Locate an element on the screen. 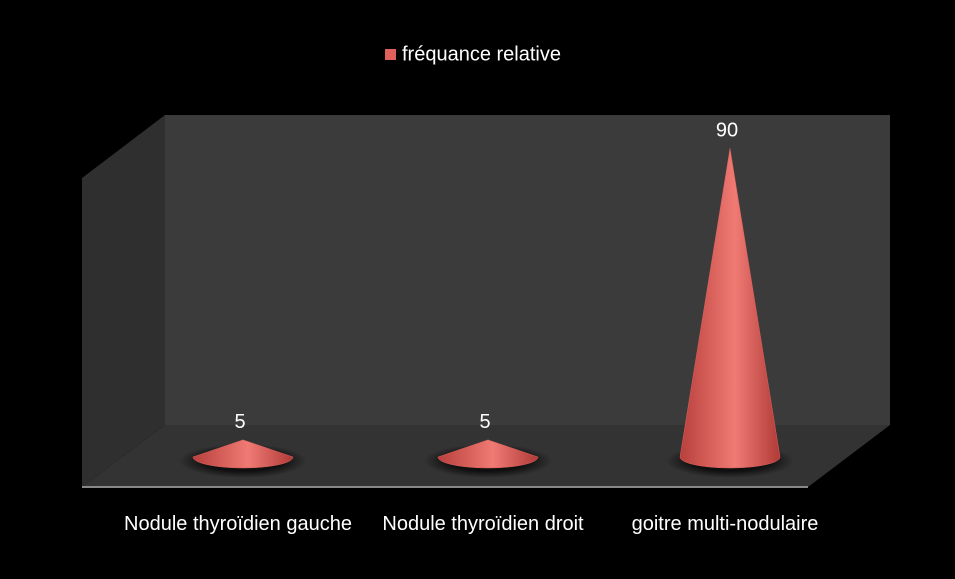  legend-label: fréquance relative is located at coordinates (481, 54).